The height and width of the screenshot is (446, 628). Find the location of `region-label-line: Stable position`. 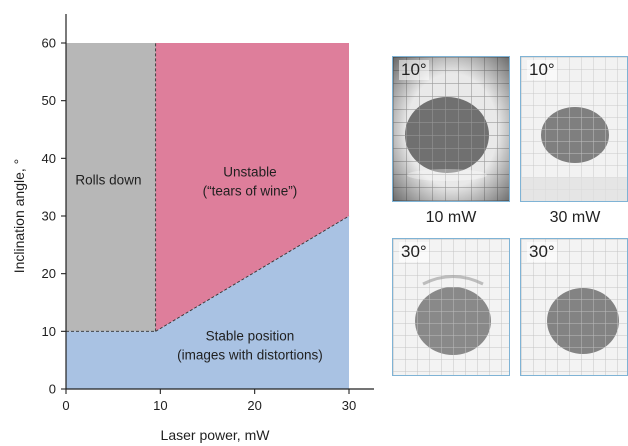

region-label-line: Stable position is located at coordinates (250, 336).